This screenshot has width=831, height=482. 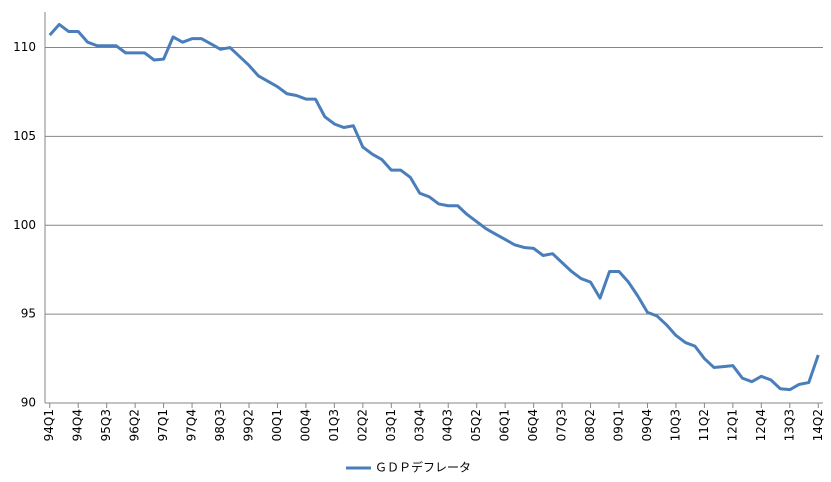 I want to click on x-tick-label: 97Q1, so click(x=163, y=425).